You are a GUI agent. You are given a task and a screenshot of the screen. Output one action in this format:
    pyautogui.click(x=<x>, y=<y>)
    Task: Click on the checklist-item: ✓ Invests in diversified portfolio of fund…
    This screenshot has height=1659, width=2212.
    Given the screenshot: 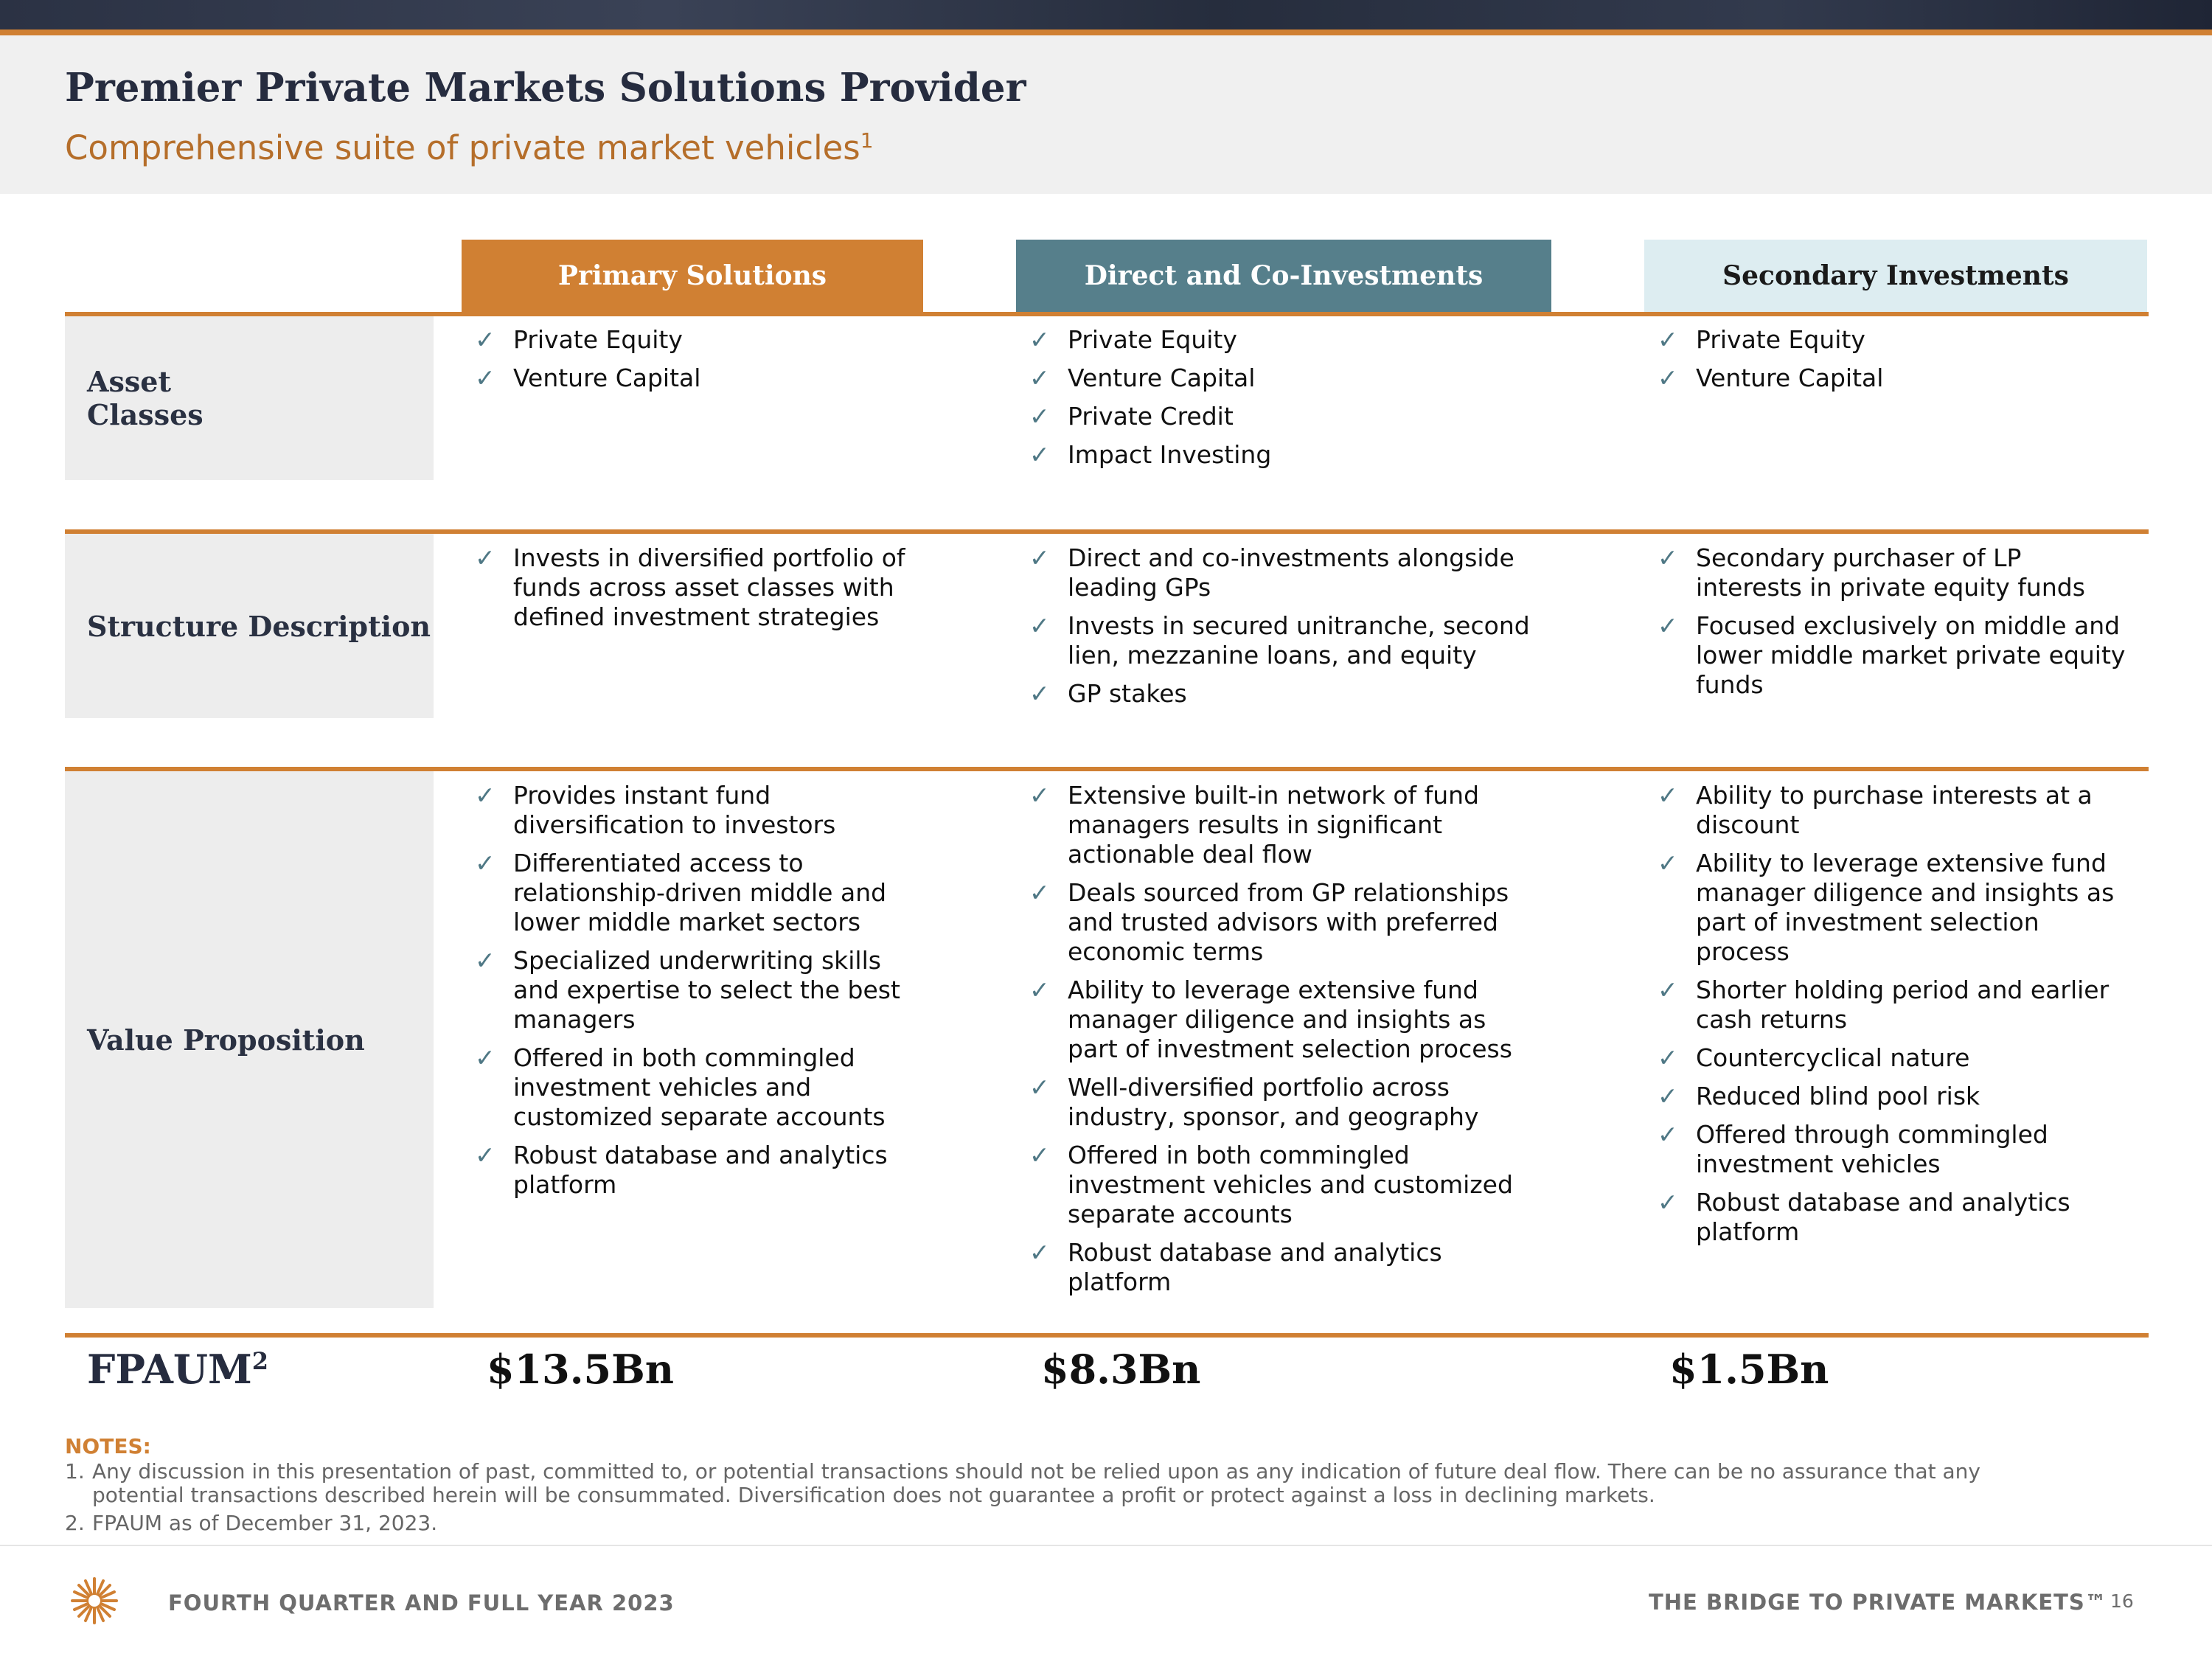 What is the action you would take?
    pyautogui.click(x=690, y=587)
    